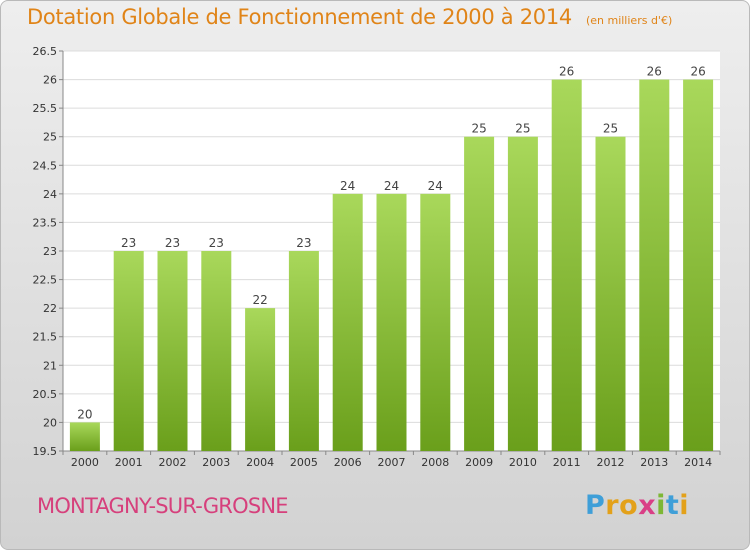 Image resolution: width=750 pixels, height=550 pixels. Describe the element at coordinates (50, 137) in the screenshot. I see `y-tick-label: 25` at that location.